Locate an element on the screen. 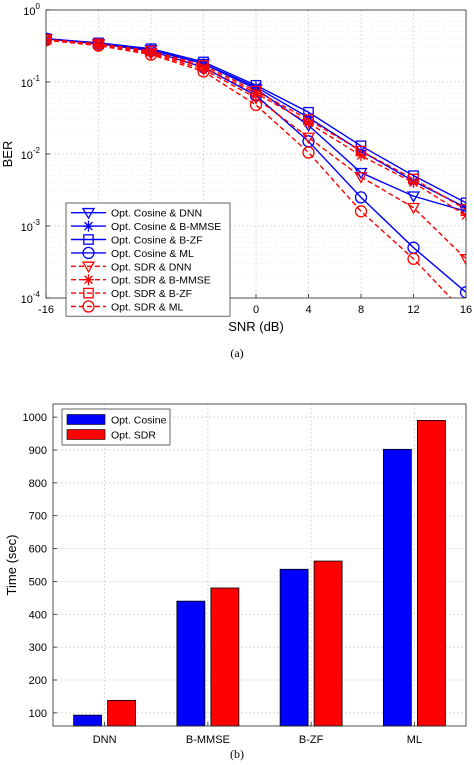  time-y-tick-label: 1000 is located at coordinates (35, 418).